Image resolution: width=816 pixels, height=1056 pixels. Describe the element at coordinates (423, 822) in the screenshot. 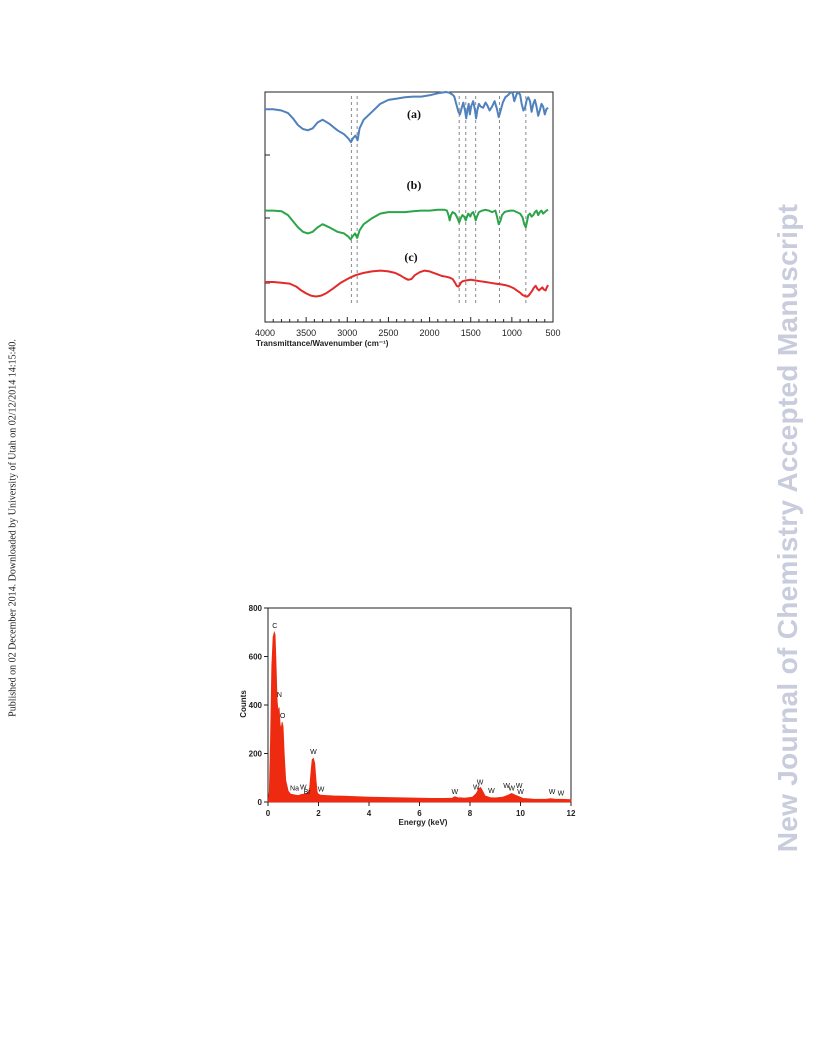

I see `eds-x-axis-title: Energy (keV)` at that location.